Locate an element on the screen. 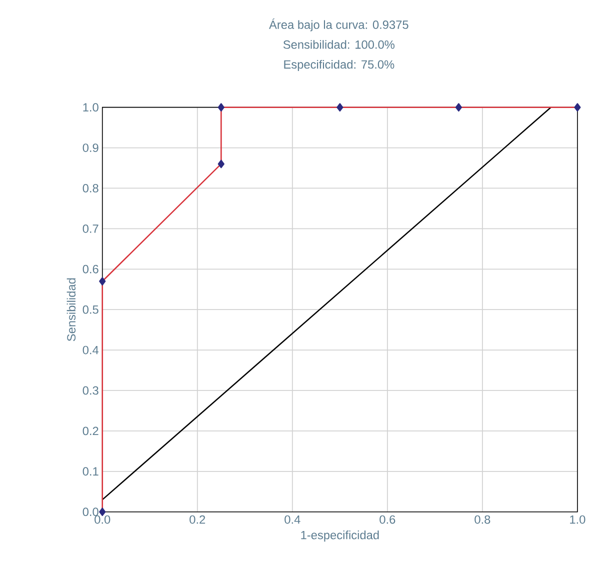  y-axis-title: Sensibilidad is located at coordinates (71, 309).